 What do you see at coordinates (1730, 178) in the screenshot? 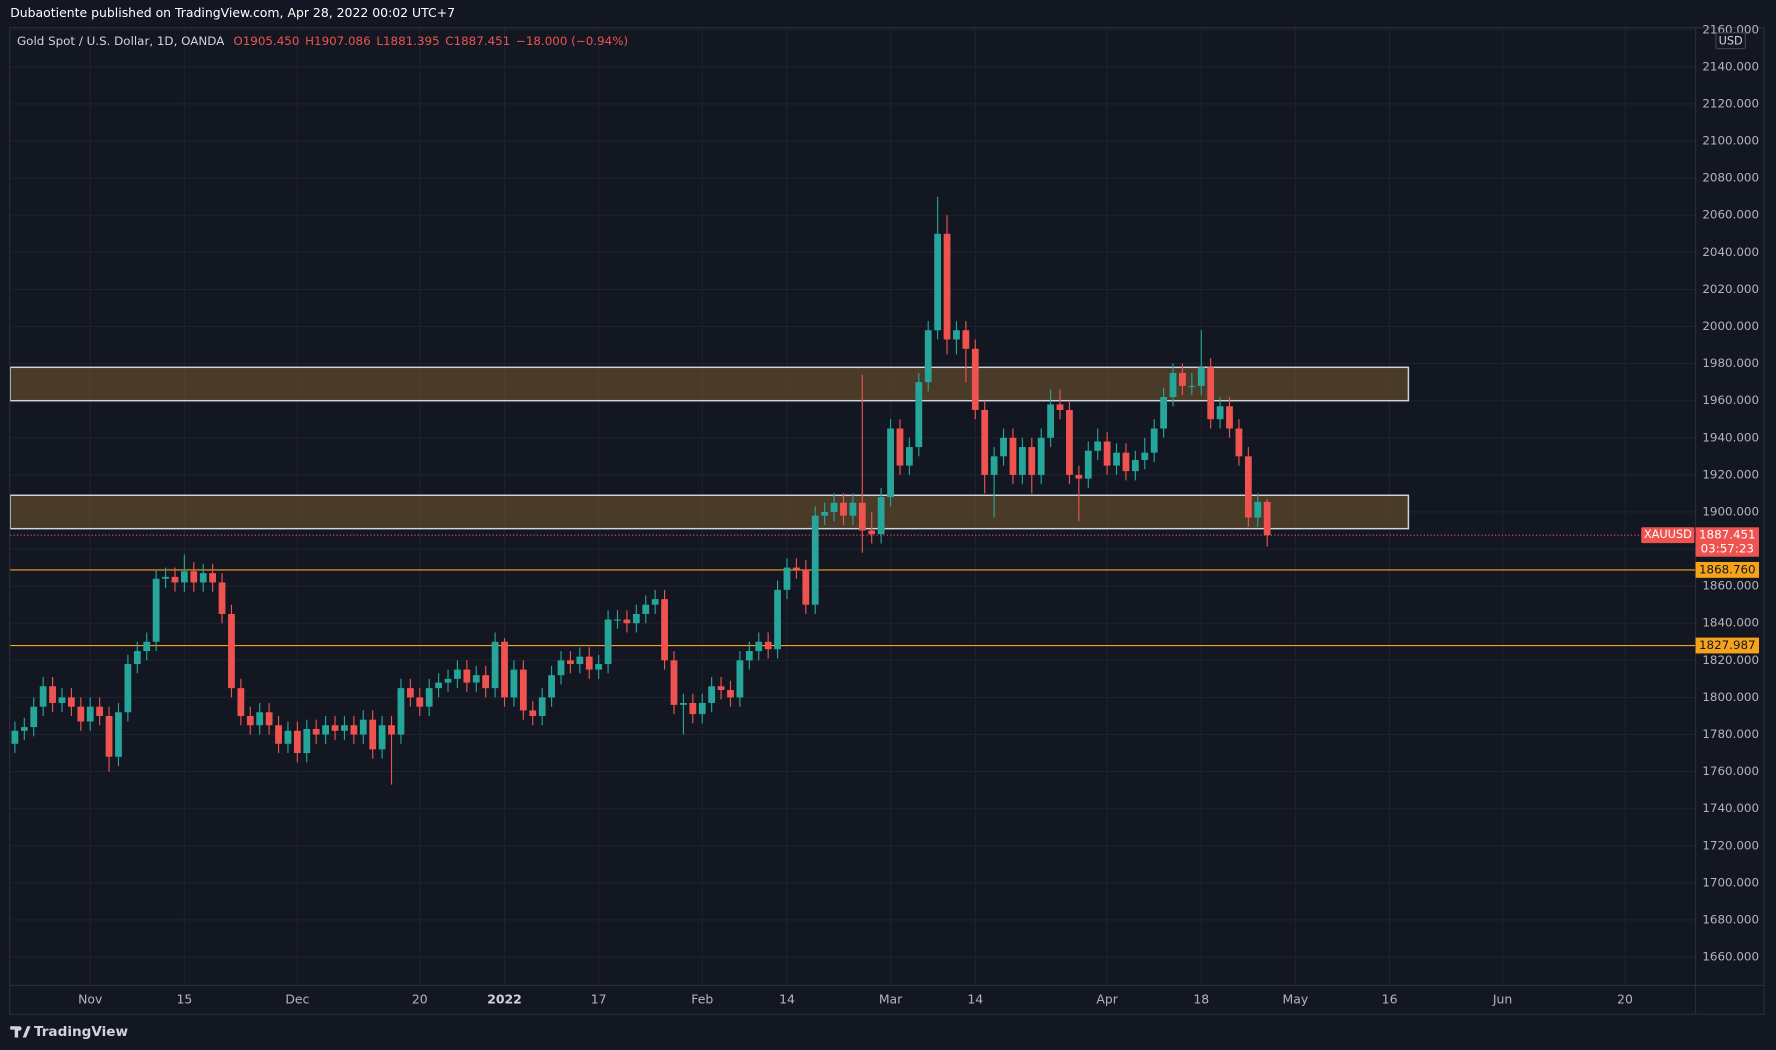
I see `y-tick-label: 2080.000` at bounding box center [1730, 178].